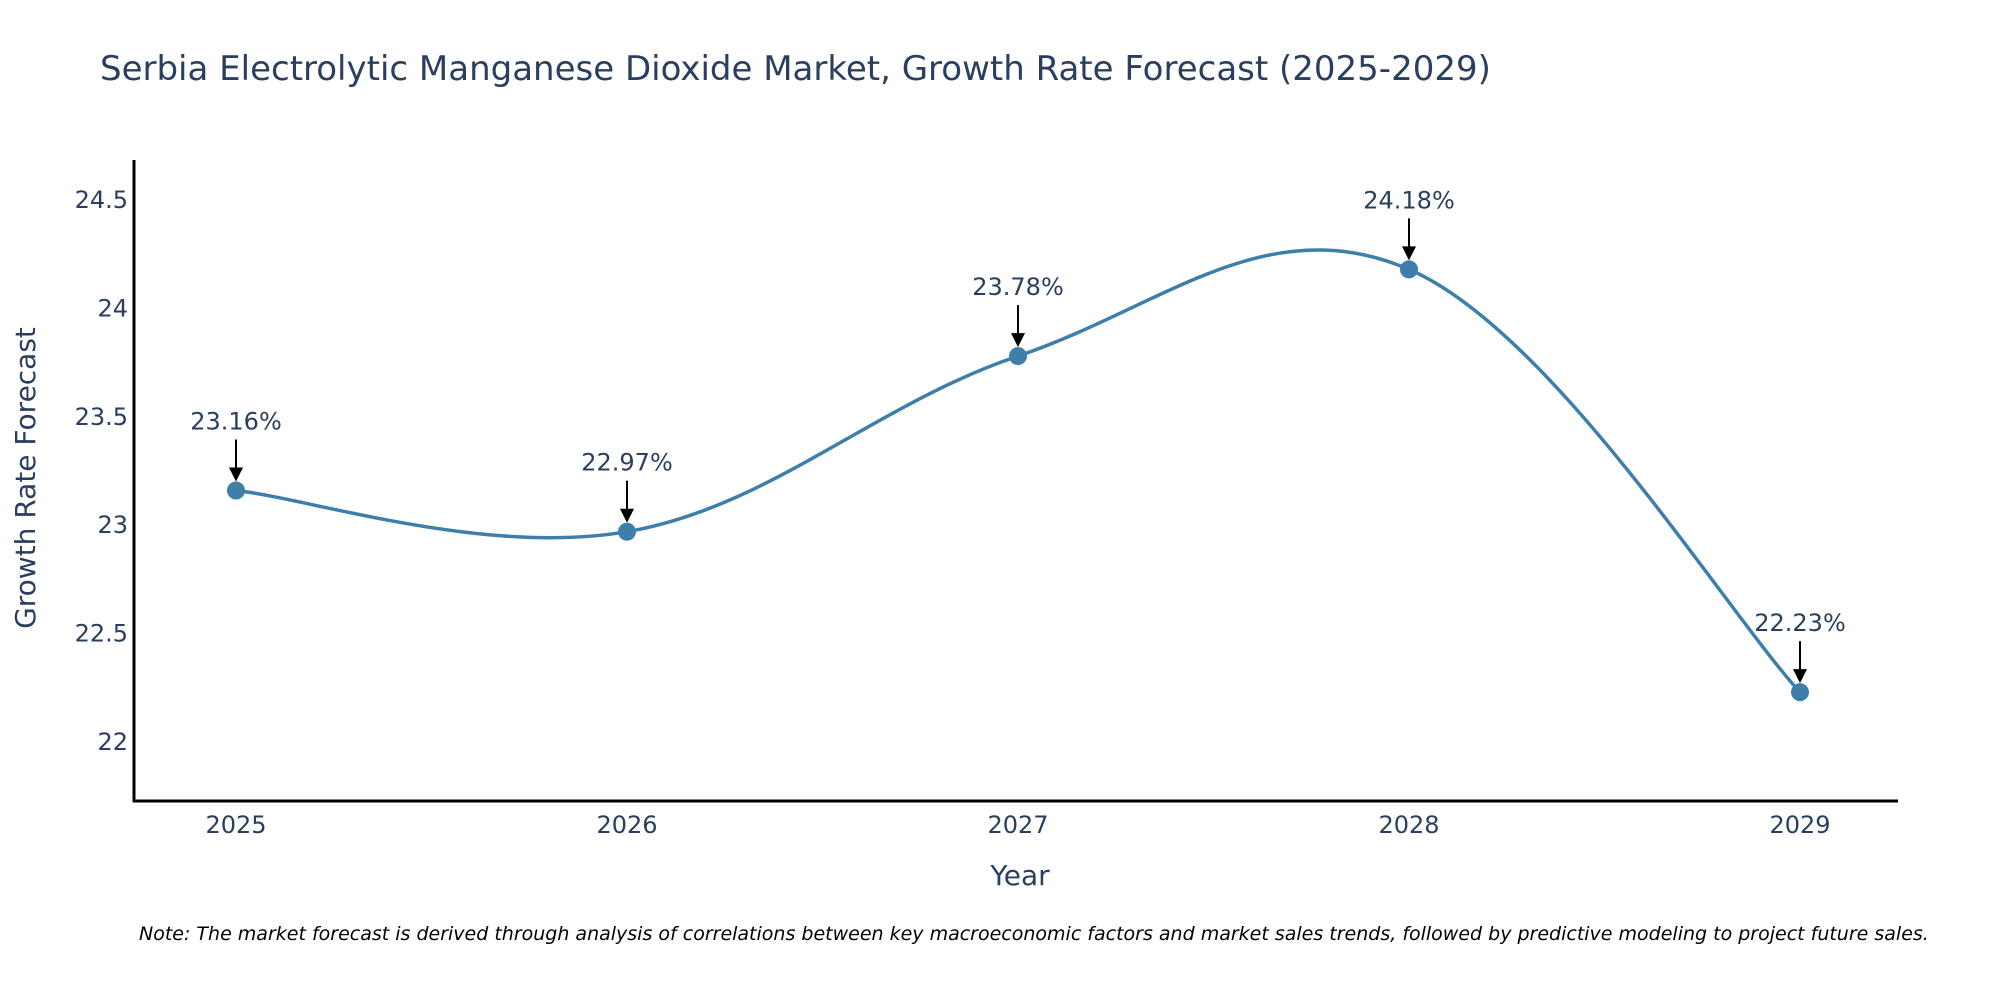 The height and width of the screenshot is (1000, 2000). I want to click on y-tick-label: 23.5, so click(101, 417).